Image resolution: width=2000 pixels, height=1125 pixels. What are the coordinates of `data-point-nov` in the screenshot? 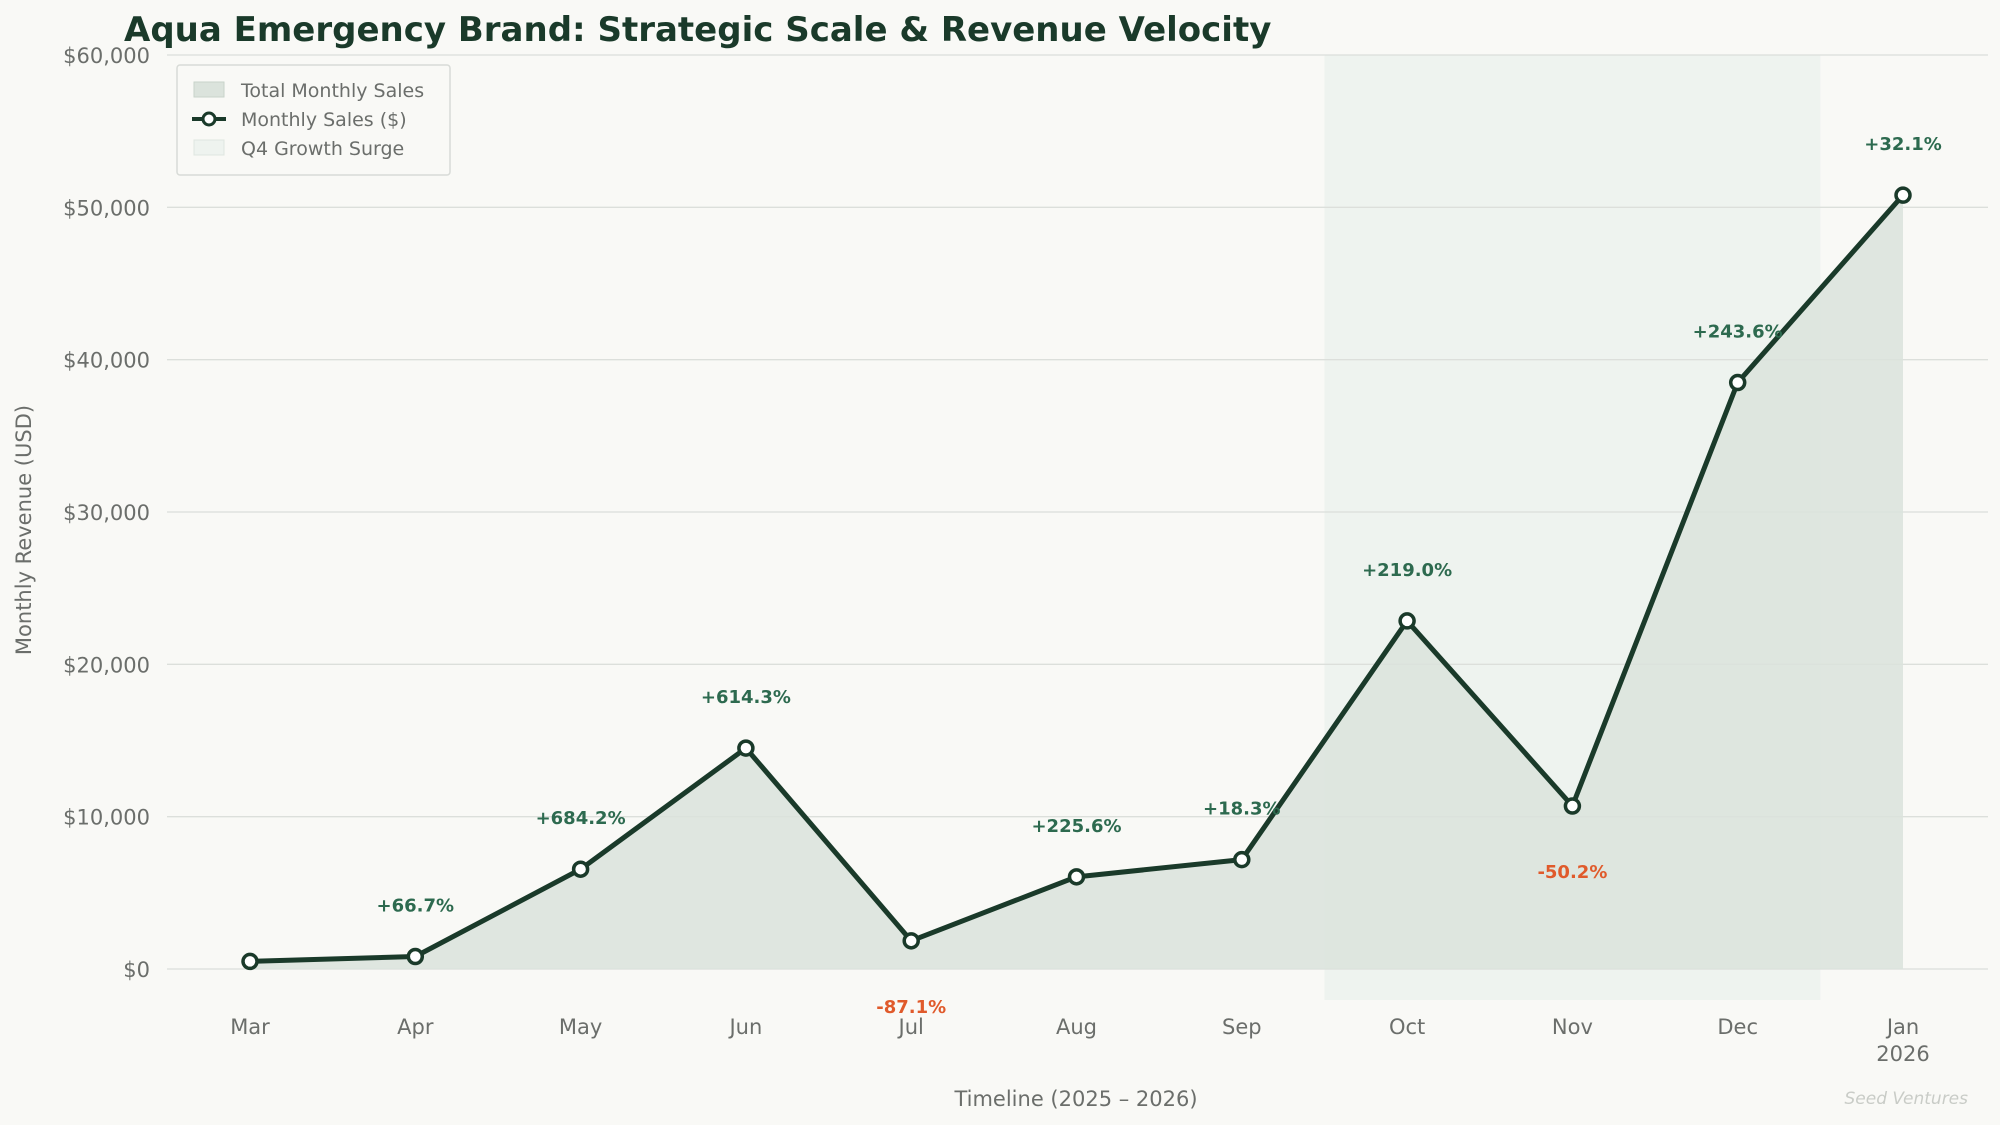 It's located at (1572, 806).